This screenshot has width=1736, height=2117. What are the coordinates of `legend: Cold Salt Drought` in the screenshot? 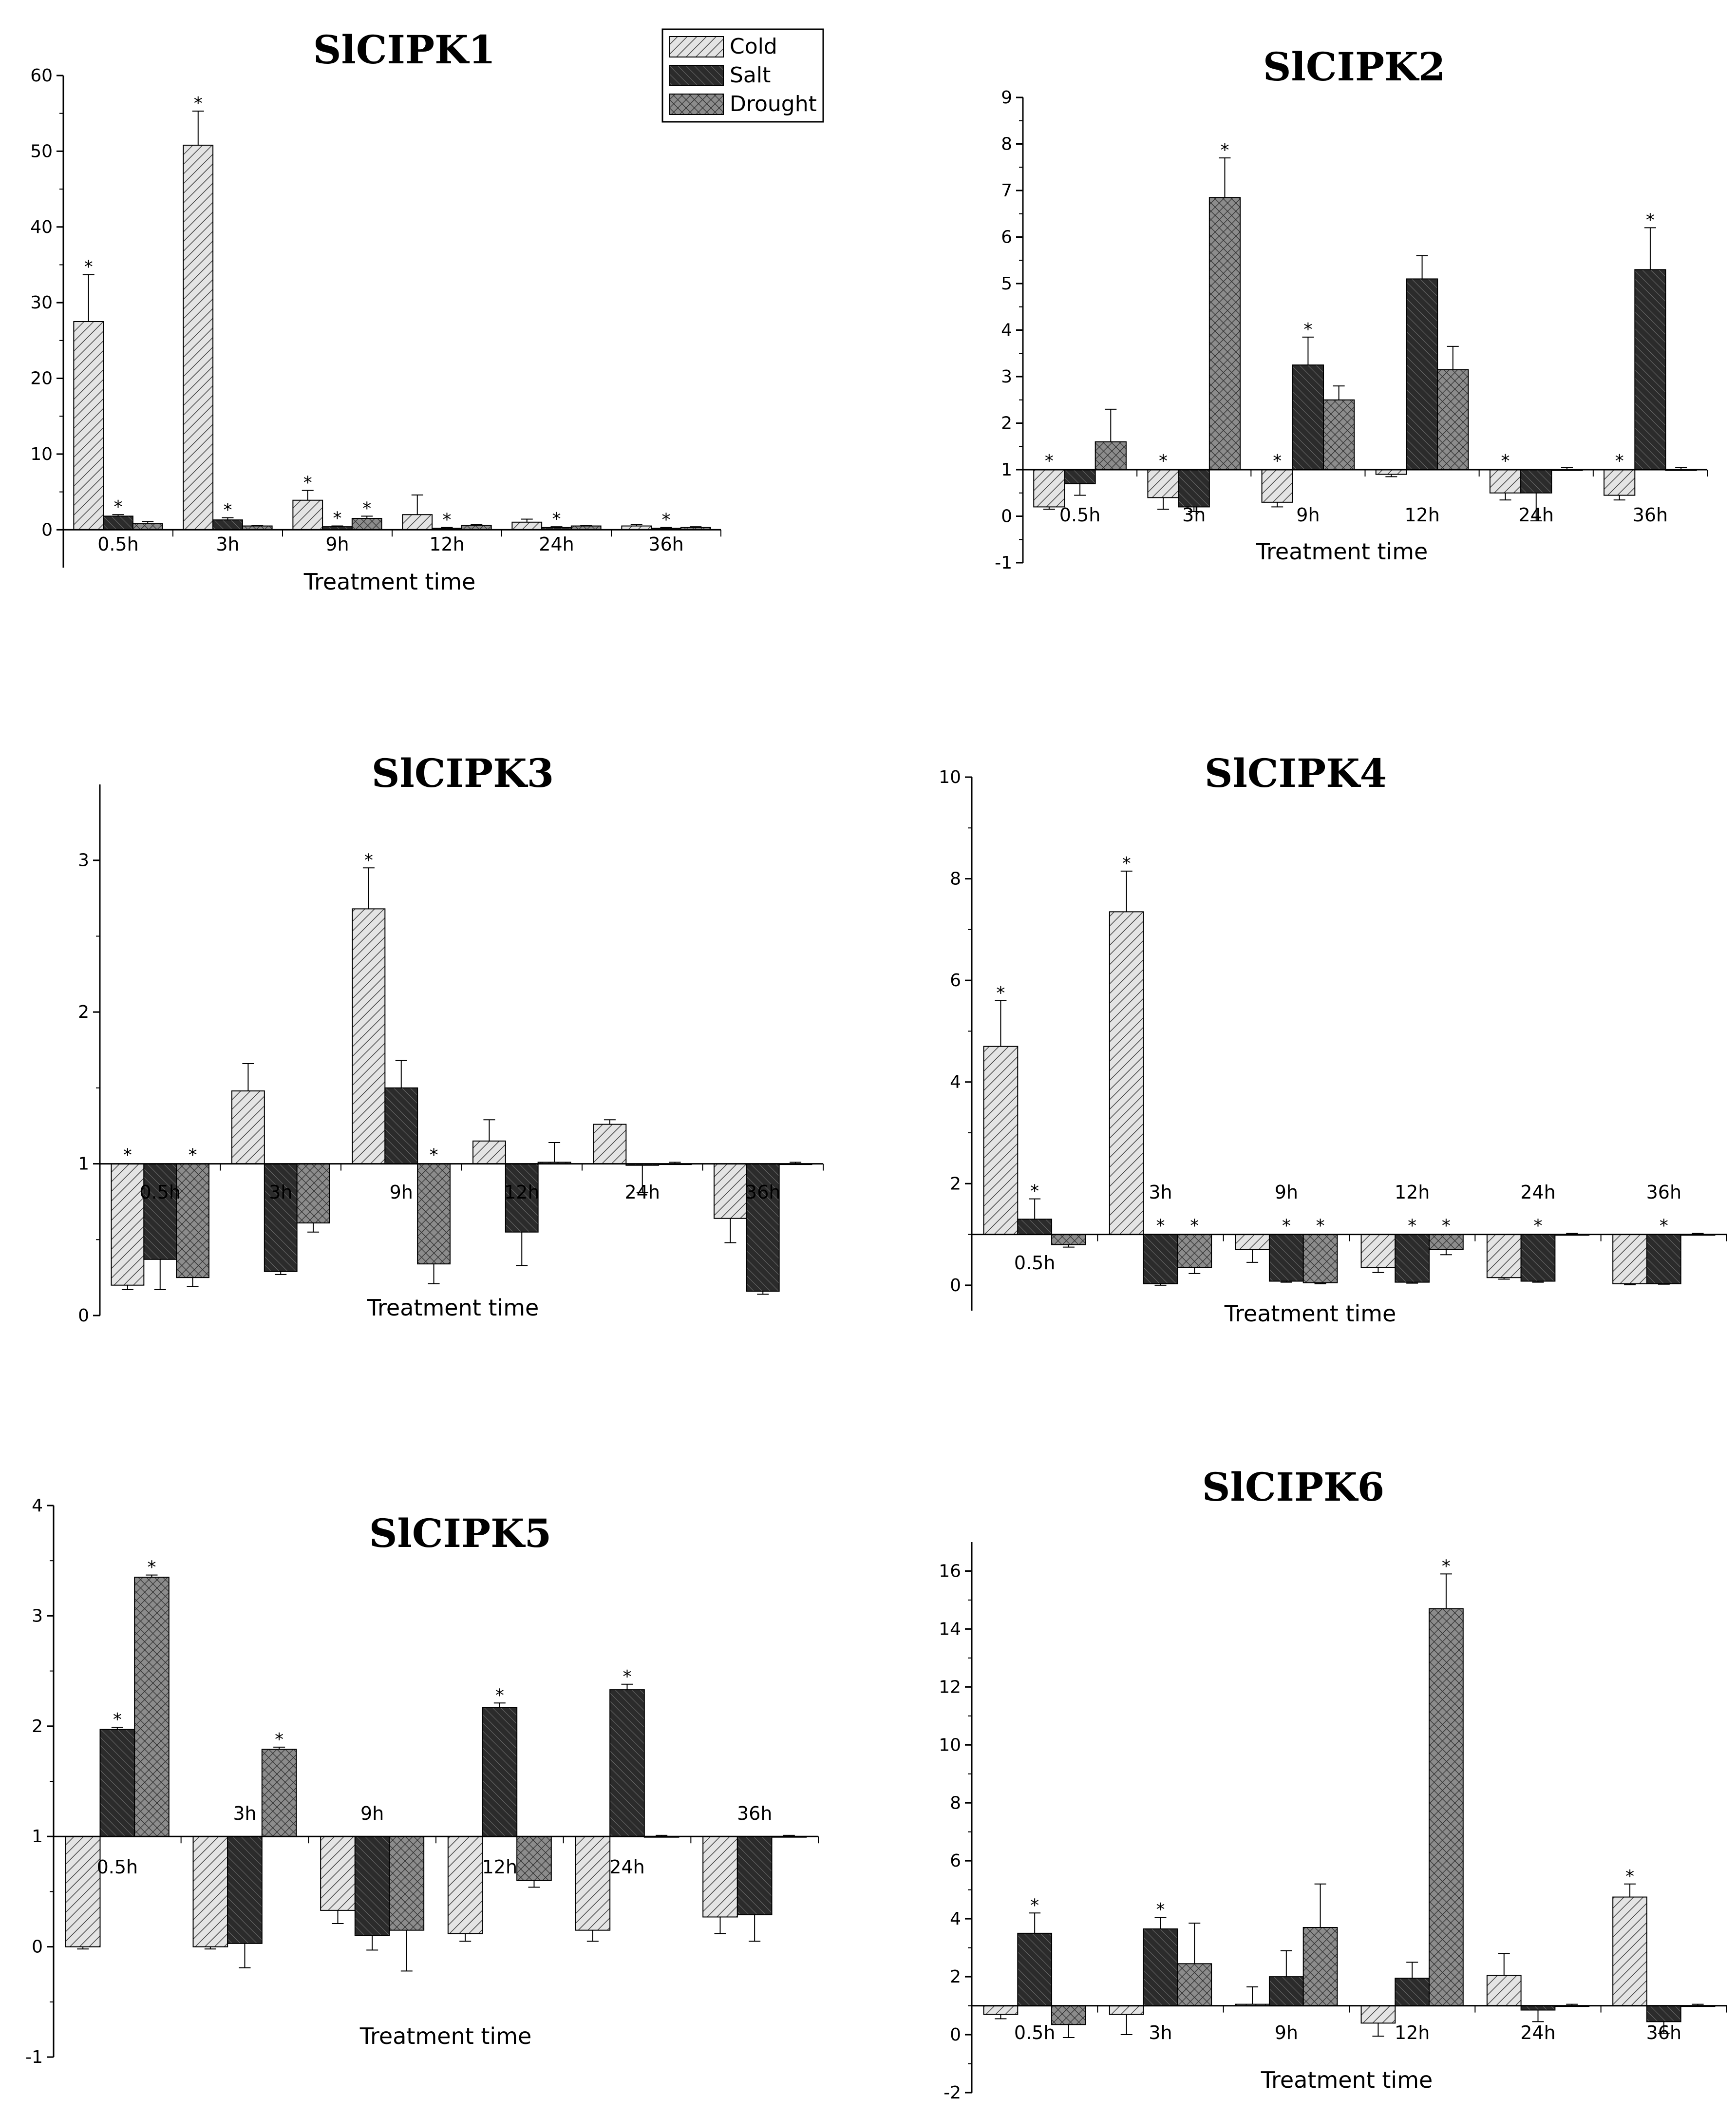 It's located at (742, 75).